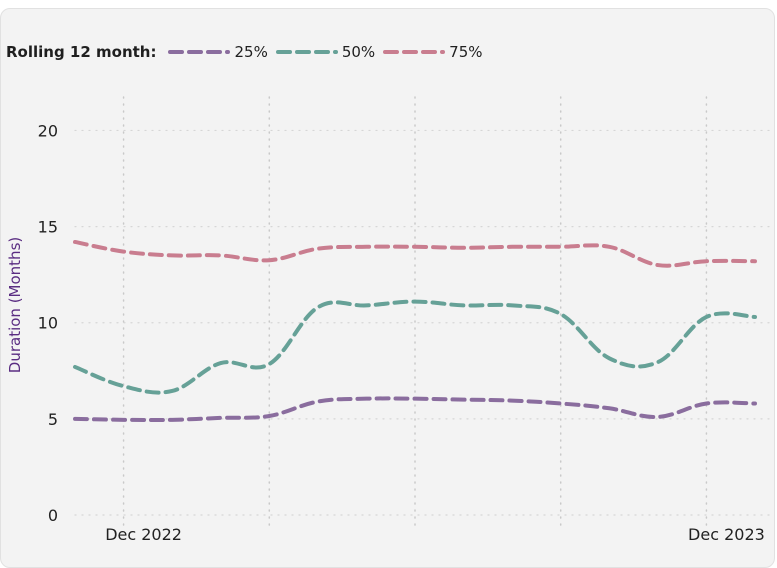 The width and height of the screenshot is (777, 568). What do you see at coordinates (435, 534) in the screenshot?
I see `x-axis-tick-labels: Dec 2022 Dec 2023` at bounding box center [435, 534].